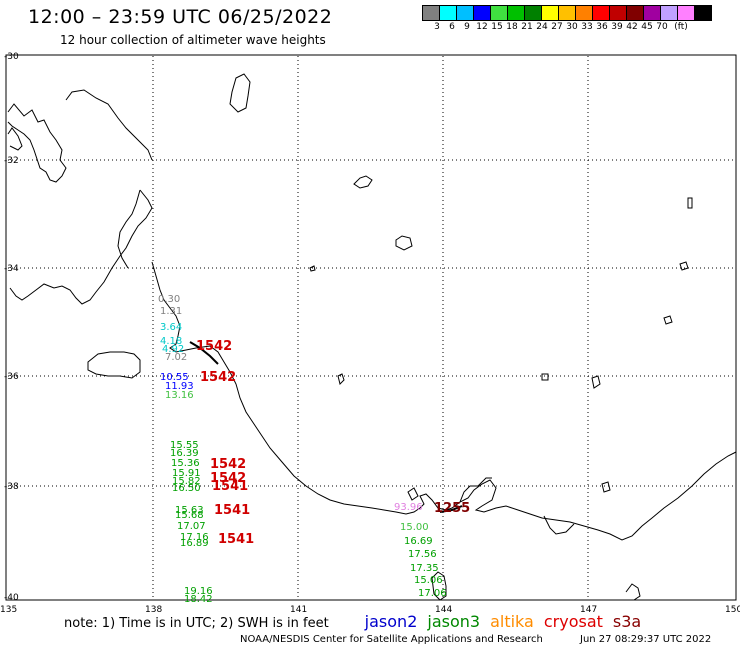  Describe the element at coordinates (191, 526) in the screenshot. I see `wave-height-label: 17.07` at that location.